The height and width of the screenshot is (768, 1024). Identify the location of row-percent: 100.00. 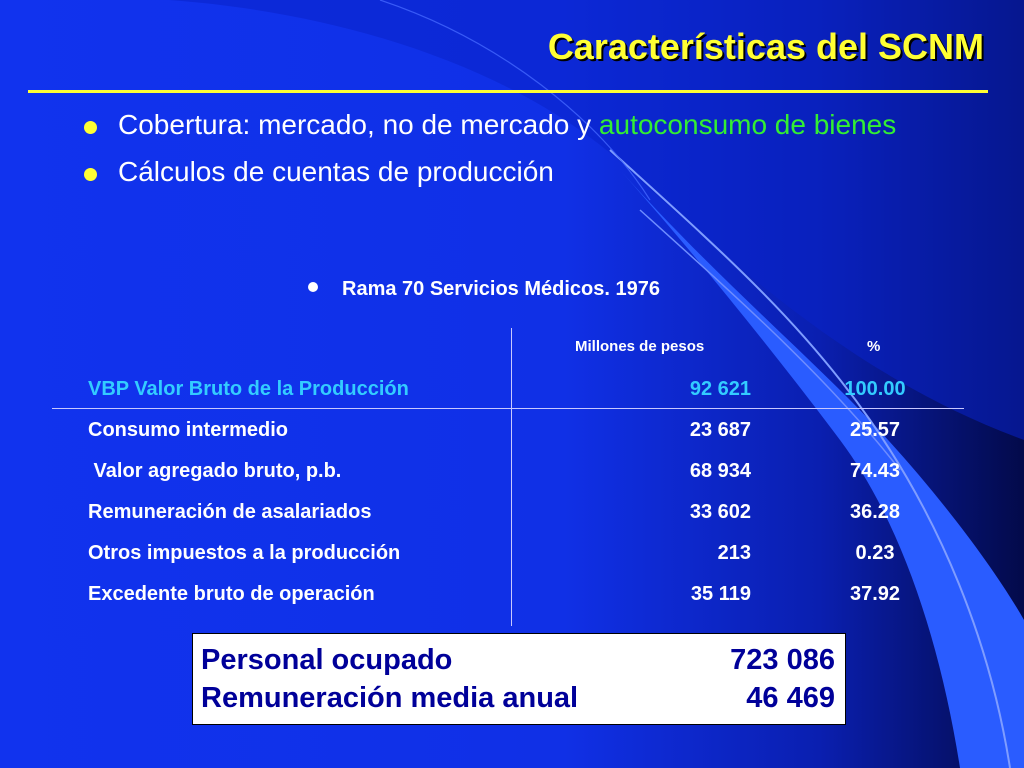
(875, 389).